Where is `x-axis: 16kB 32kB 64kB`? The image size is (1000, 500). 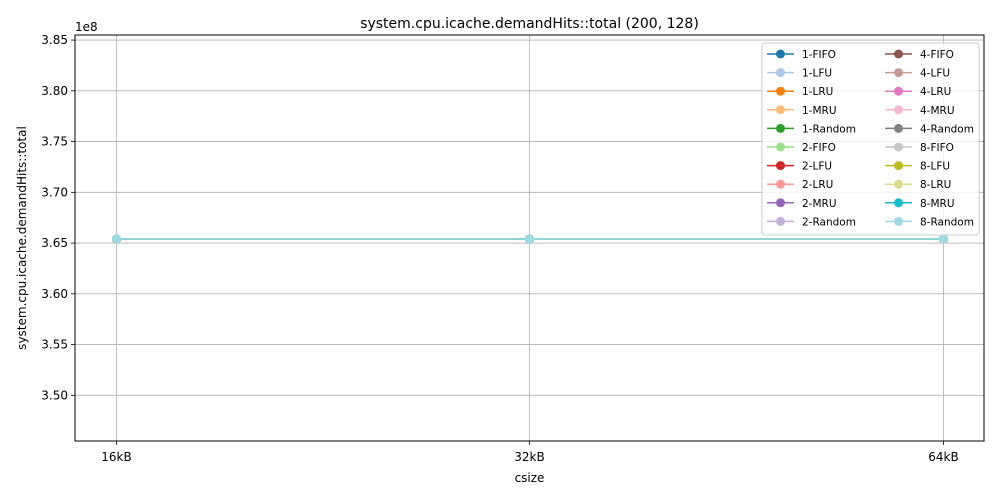 x-axis: 16kB 32kB 64kB is located at coordinates (530, 452).